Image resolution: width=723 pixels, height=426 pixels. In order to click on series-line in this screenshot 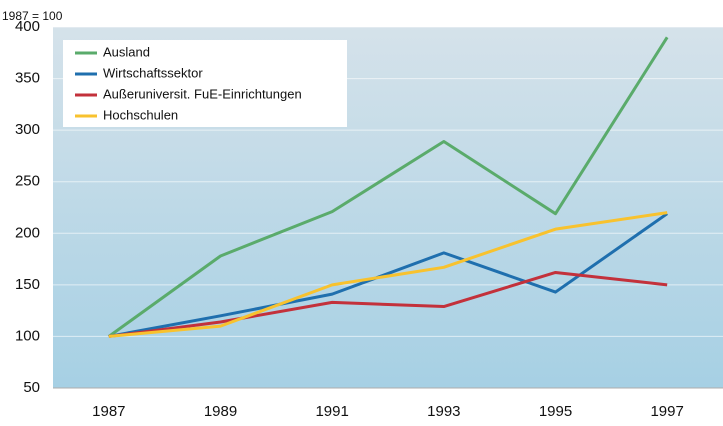, I will do `click(388, 304)`.